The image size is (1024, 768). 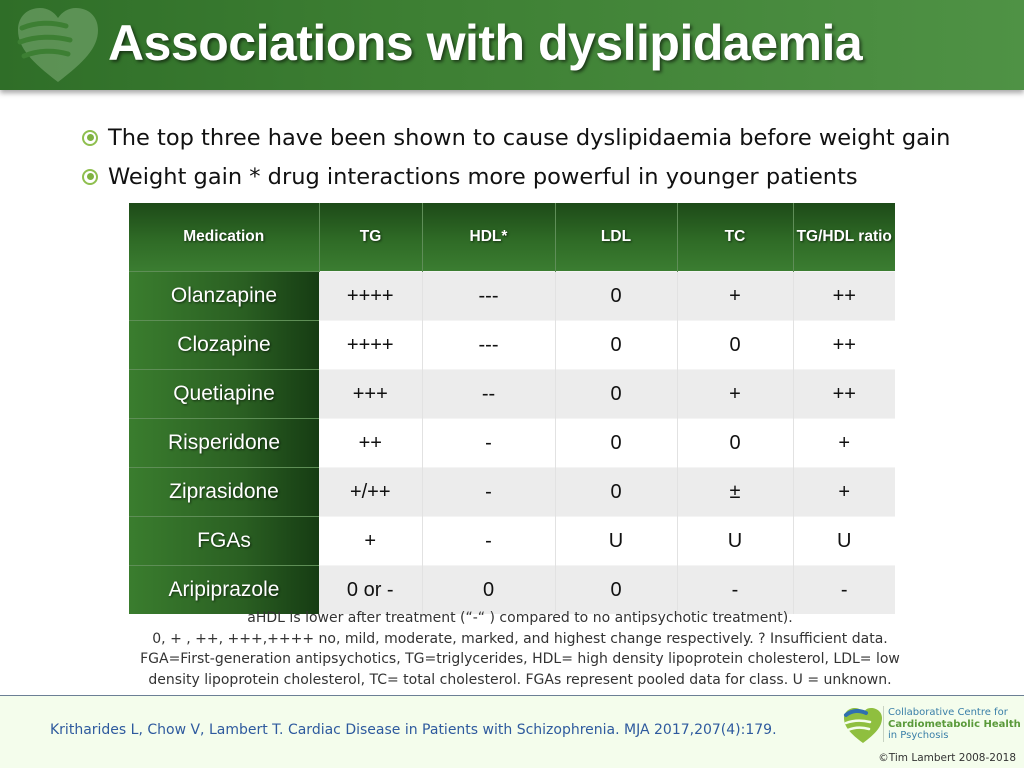 I want to click on table-header-row: Medication TG HDL* LDL TC TG/HDL ratio, so click(x=512, y=237).